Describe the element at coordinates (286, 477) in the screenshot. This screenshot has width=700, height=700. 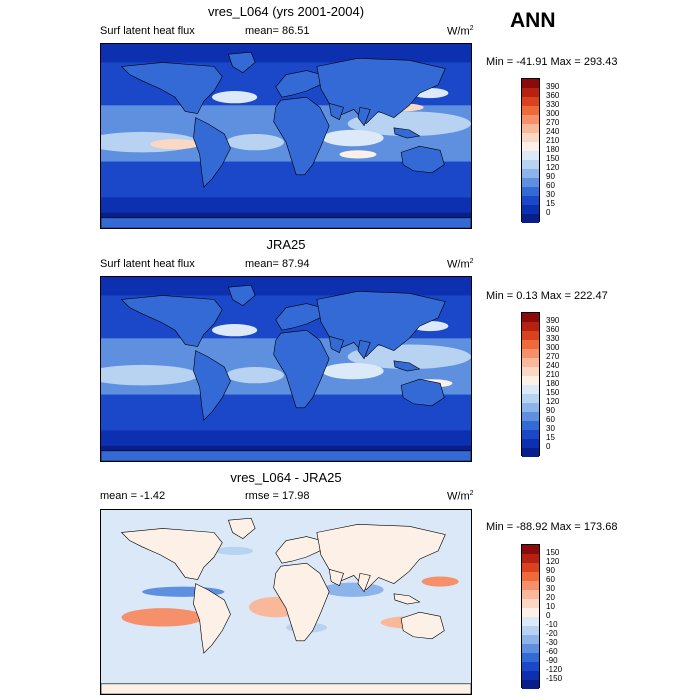
I see `panel-title: vres_L064 - JRA25` at that location.